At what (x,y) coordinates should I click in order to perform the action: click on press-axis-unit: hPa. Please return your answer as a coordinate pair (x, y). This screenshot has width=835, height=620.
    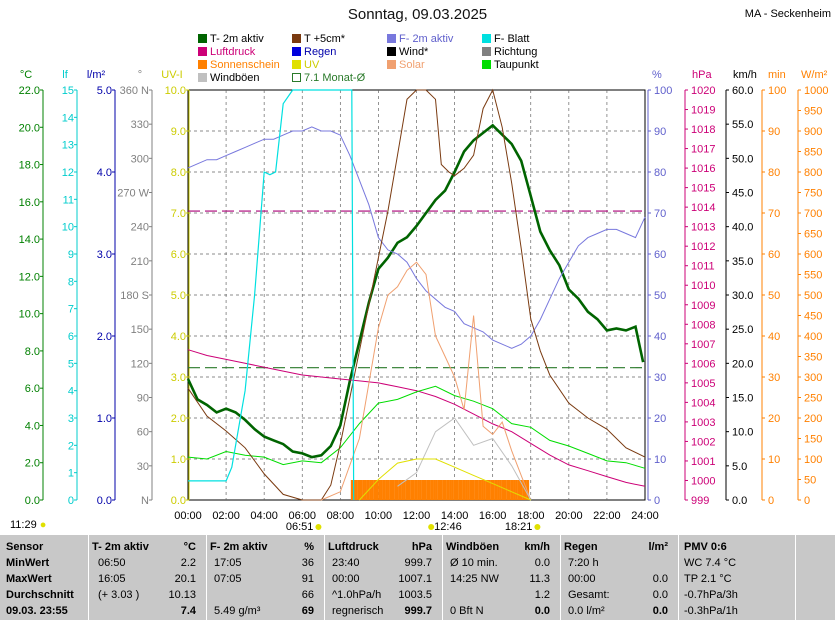
    Looking at the image, I should click on (702, 75).